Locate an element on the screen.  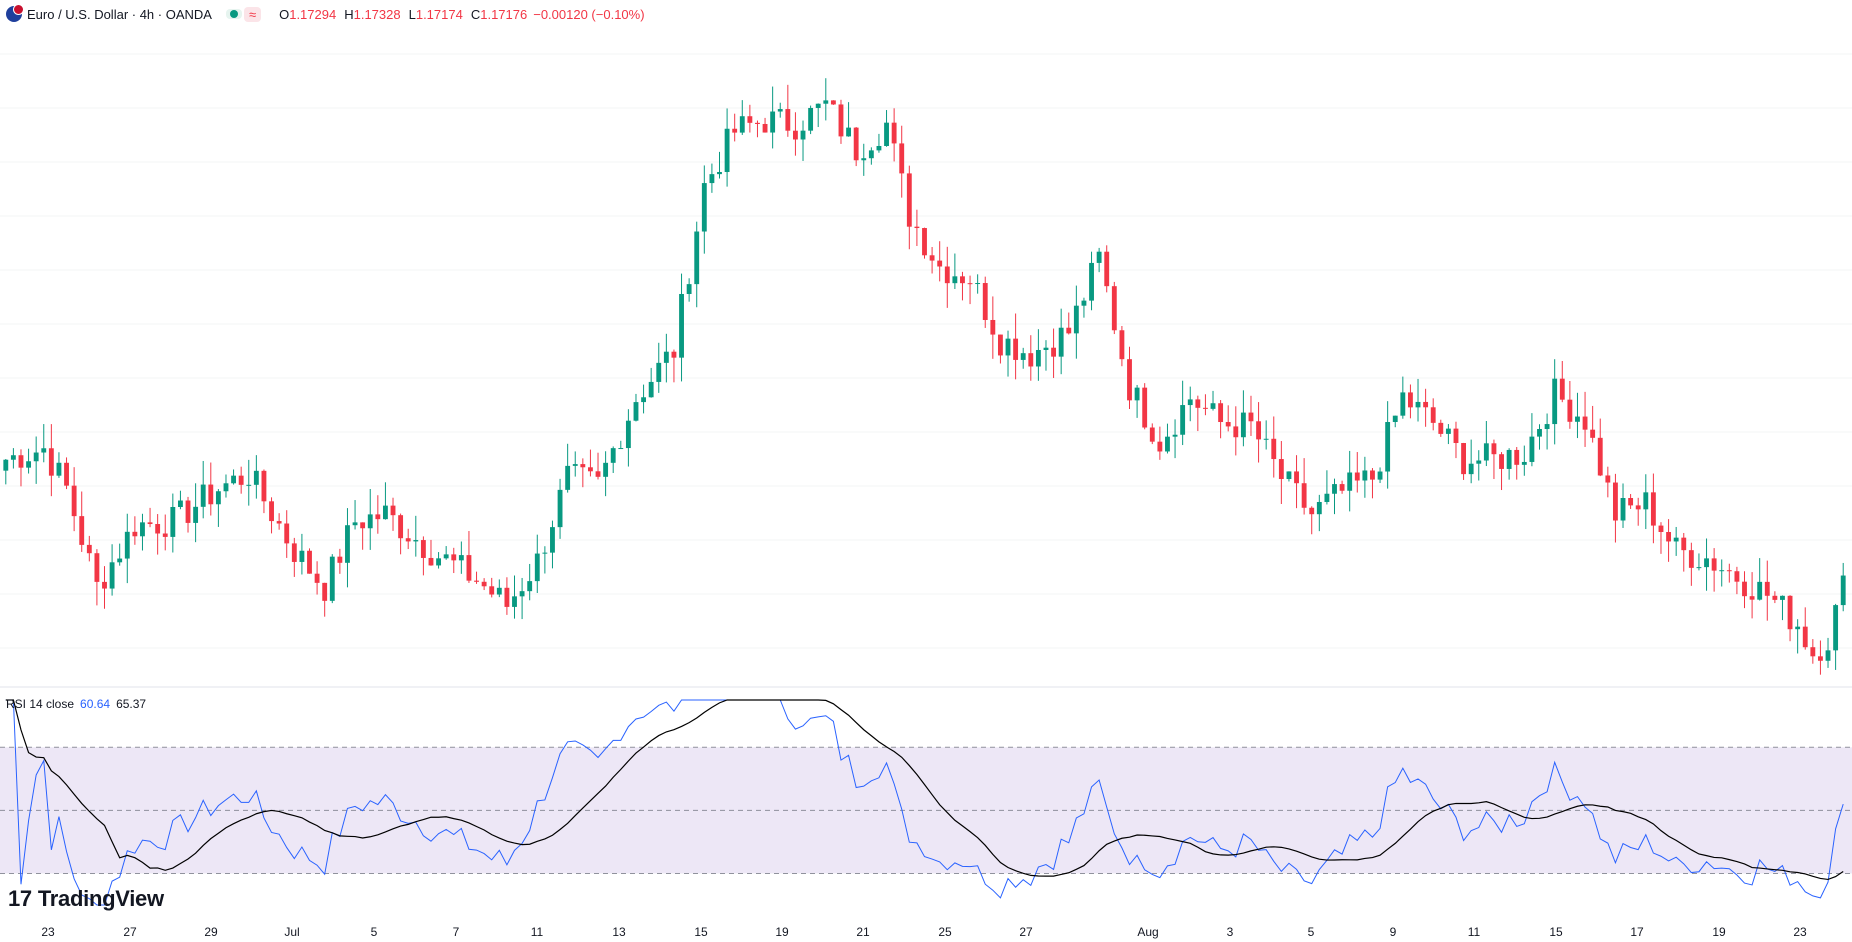
close-label: C is located at coordinates (475, 14).